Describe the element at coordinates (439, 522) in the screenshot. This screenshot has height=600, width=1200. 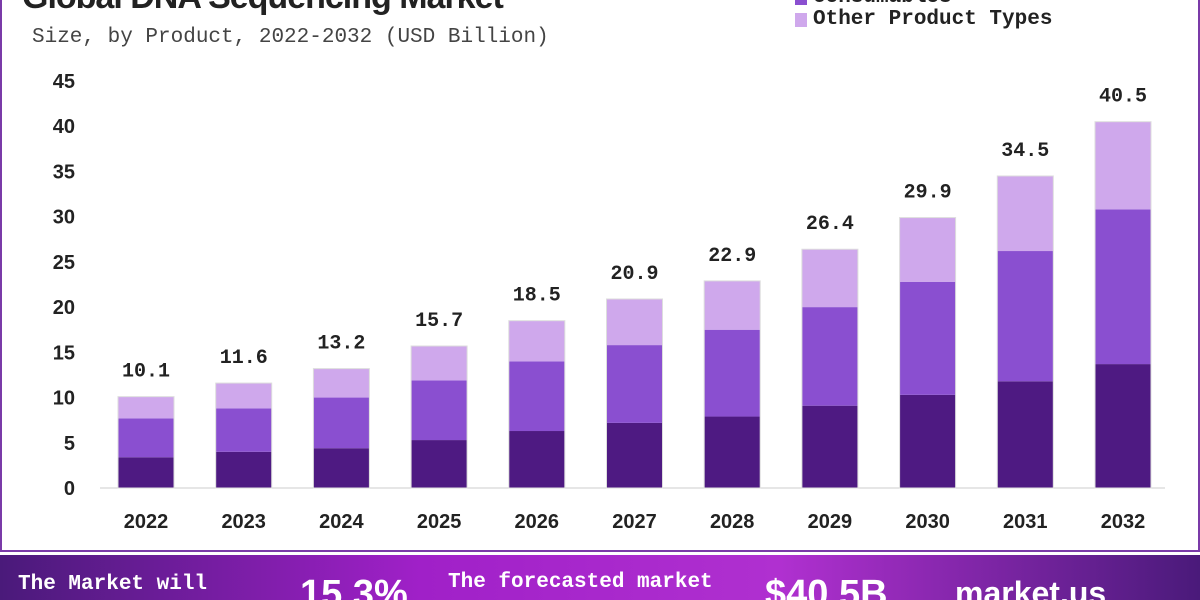
I see `x-tick-label: 2025` at that location.